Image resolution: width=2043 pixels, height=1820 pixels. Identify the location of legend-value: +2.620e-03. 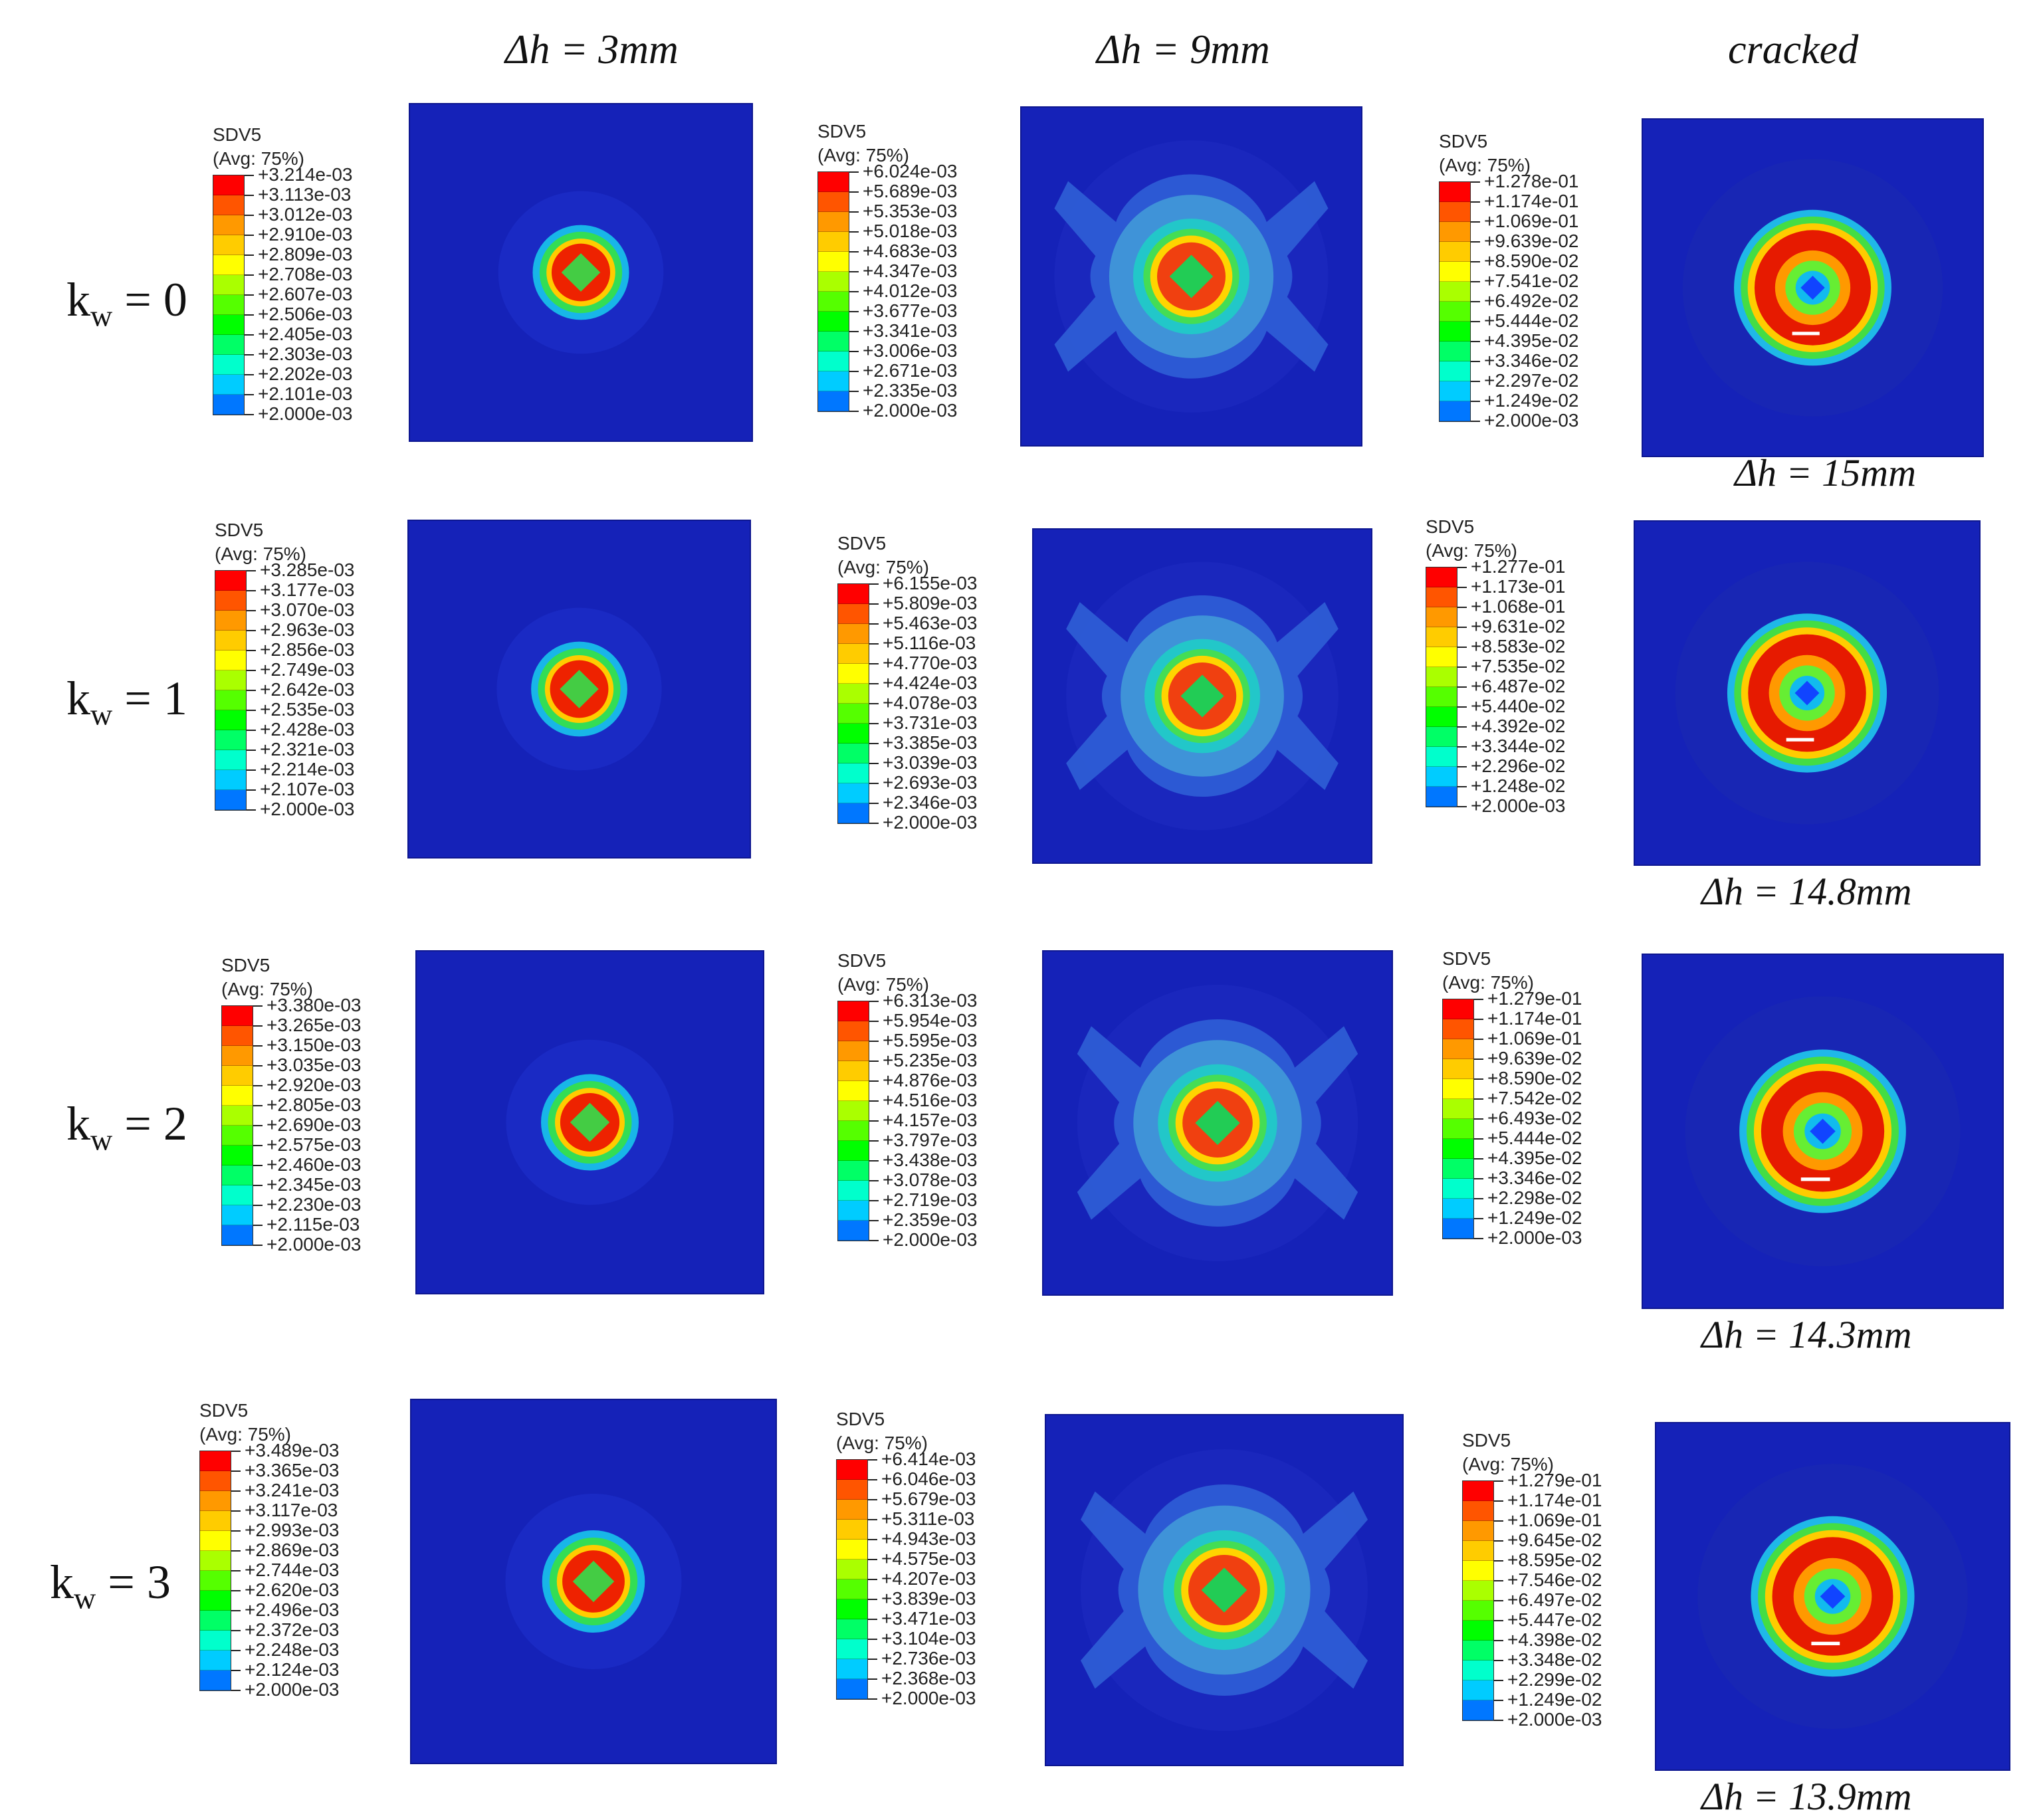
(292, 1589).